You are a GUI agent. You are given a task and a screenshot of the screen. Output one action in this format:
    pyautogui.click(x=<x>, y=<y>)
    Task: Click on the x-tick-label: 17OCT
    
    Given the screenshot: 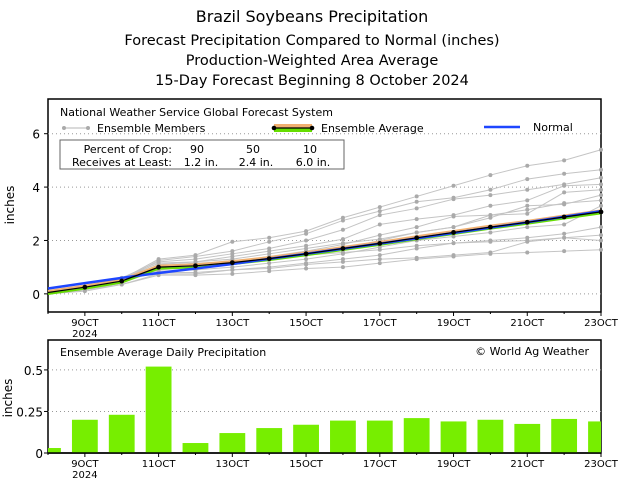 What is the action you would take?
    pyautogui.click(x=380, y=323)
    